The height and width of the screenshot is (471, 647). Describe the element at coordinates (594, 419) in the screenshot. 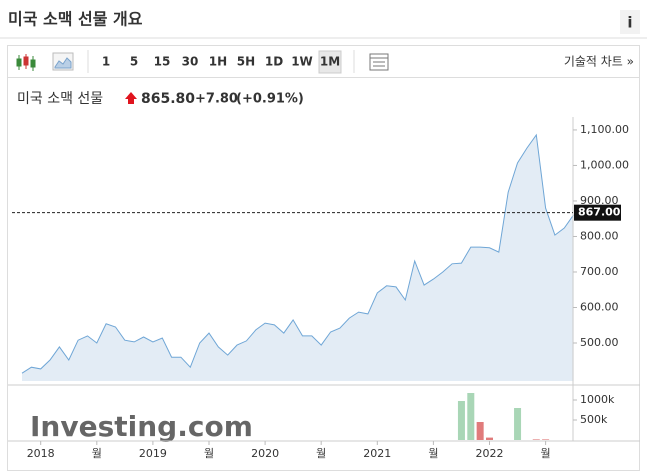

I see `volume-tick-label: 500k` at that location.